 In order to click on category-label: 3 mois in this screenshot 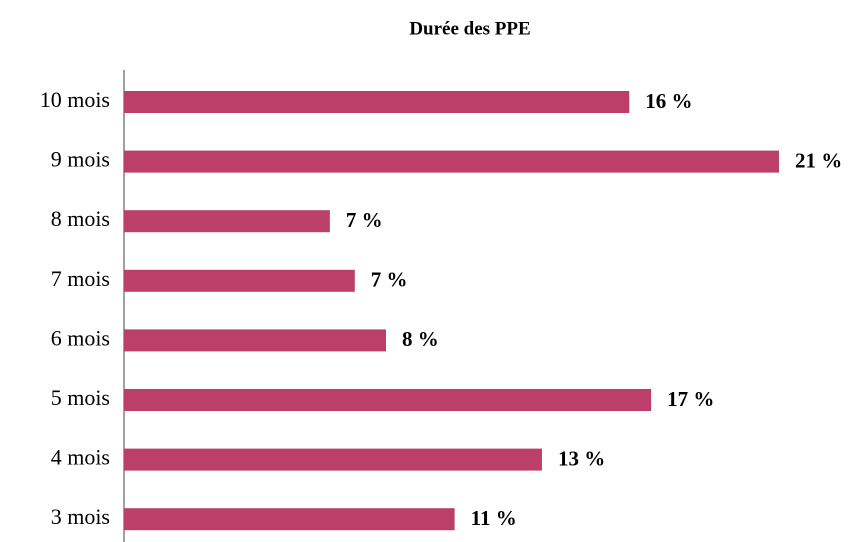, I will do `click(80, 516)`.